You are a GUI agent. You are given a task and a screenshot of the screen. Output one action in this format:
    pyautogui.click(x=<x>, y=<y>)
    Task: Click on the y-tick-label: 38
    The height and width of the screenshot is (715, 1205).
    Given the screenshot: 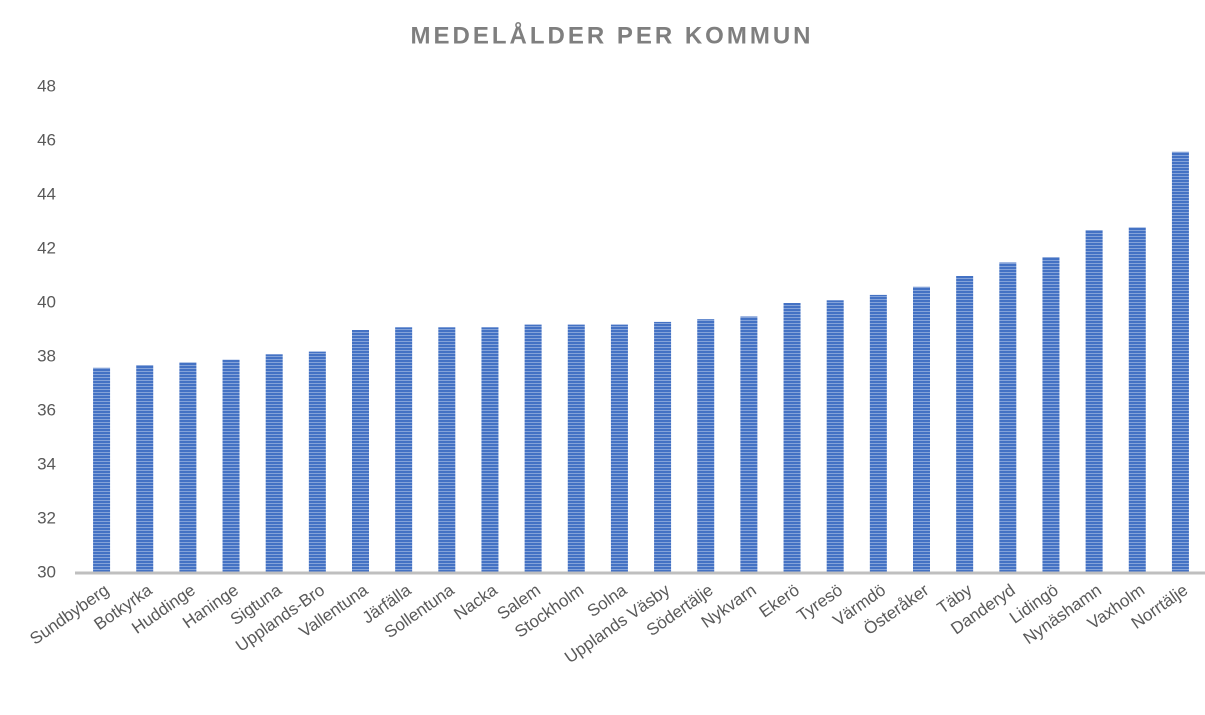 What is the action you would take?
    pyautogui.click(x=46, y=355)
    